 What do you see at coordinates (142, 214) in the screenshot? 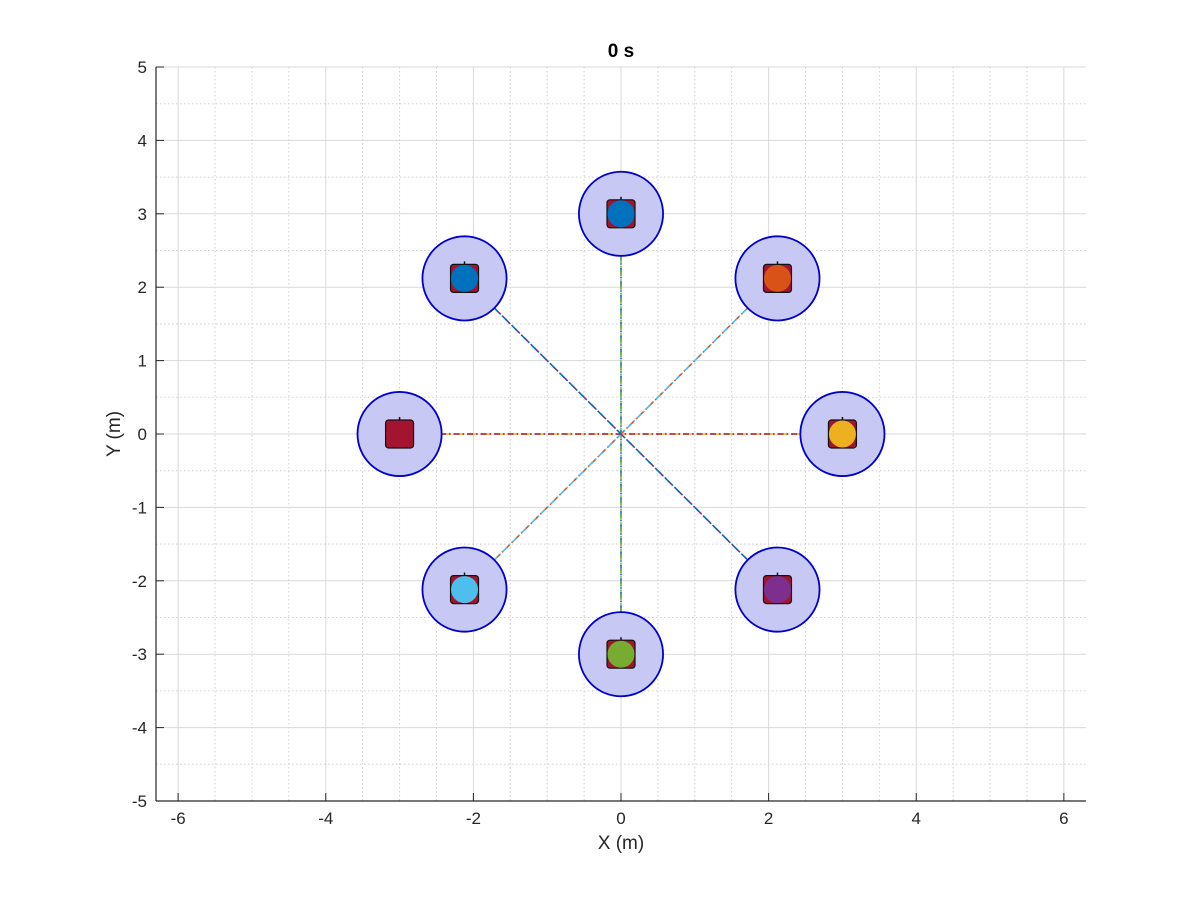
I see `y-tick-label: 3` at bounding box center [142, 214].